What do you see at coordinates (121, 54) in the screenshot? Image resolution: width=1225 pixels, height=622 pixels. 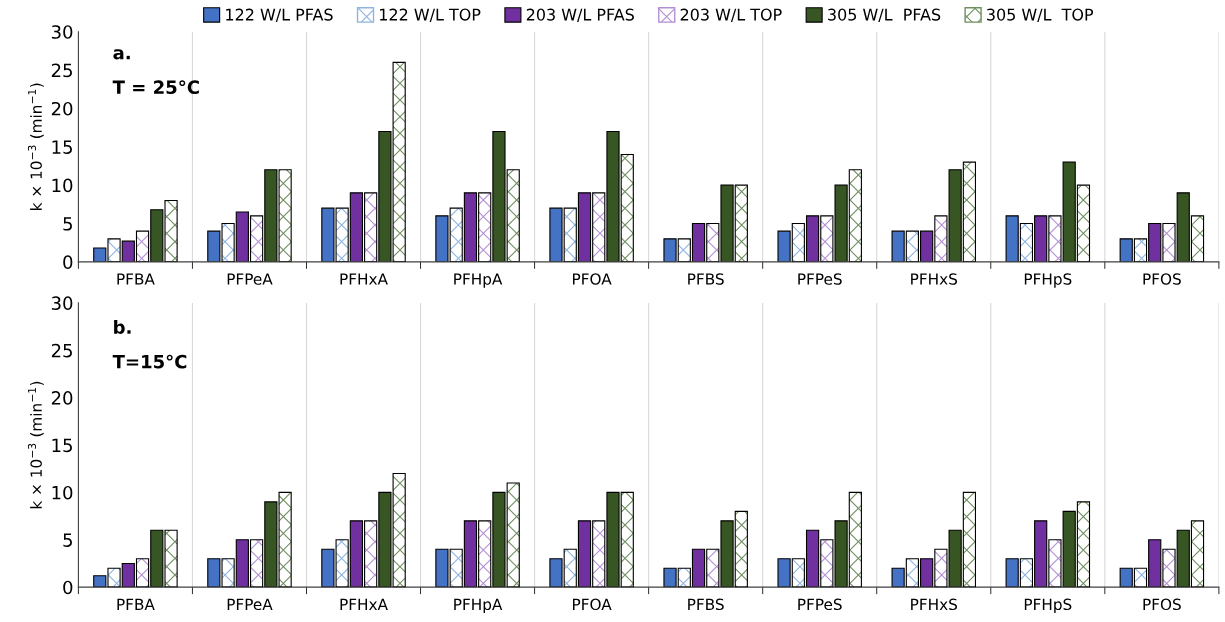 I see `annotation: a.` at bounding box center [121, 54].